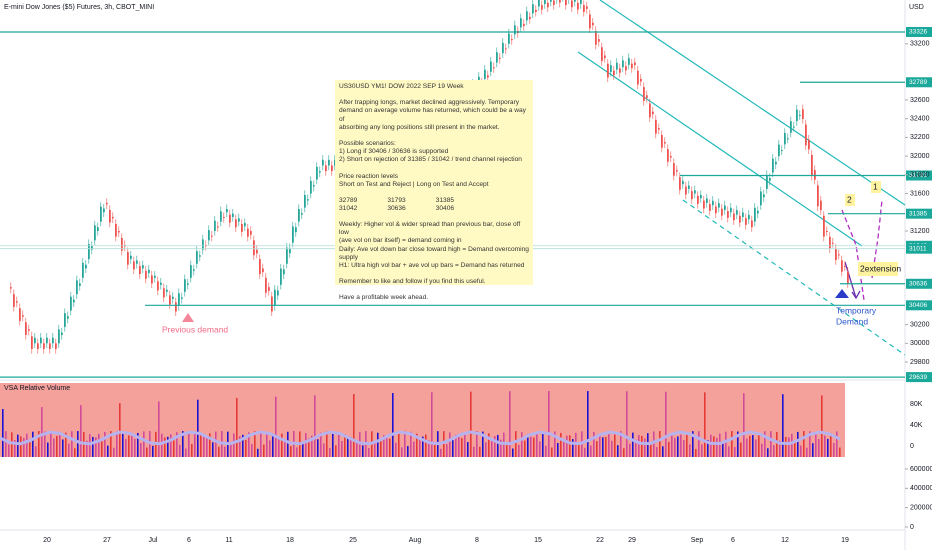 This screenshot has height=550, width=932. I want to click on level-label: 31793, so click(918, 175).